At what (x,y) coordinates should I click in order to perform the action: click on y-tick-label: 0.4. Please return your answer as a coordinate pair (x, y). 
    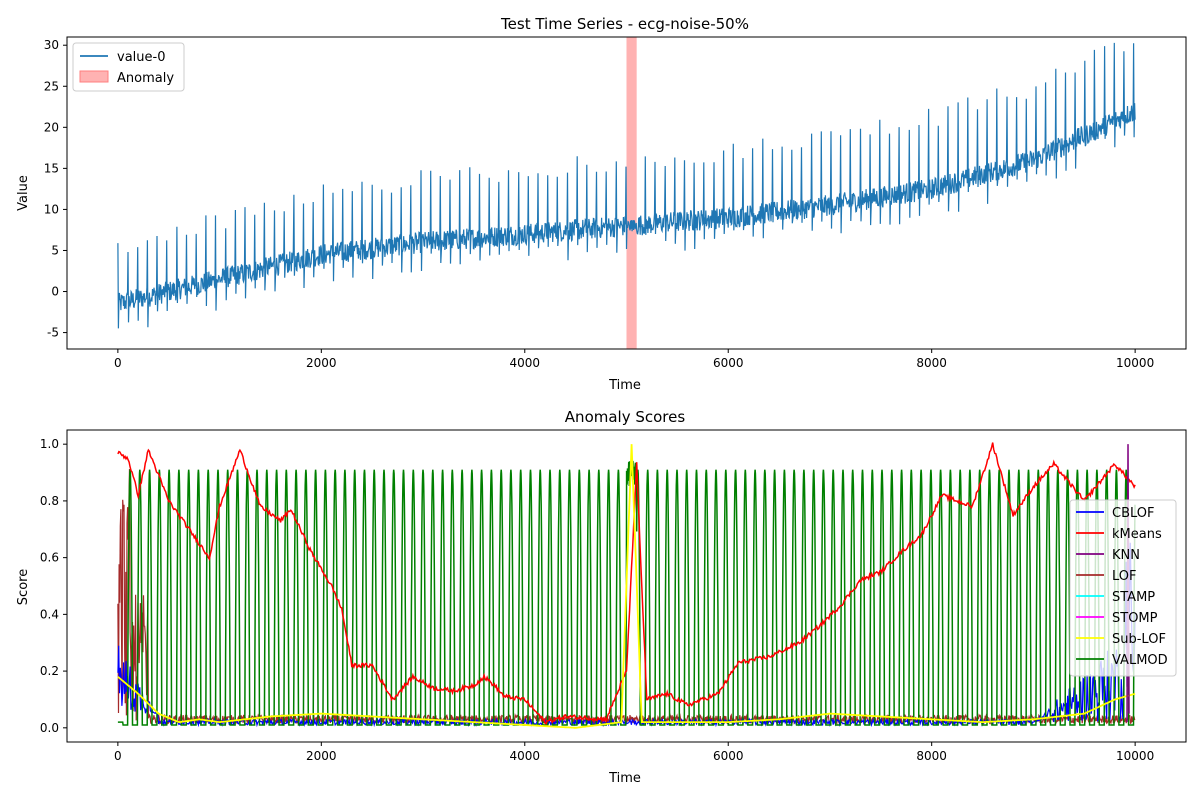
    Looking at the image, I should click on (49, 614).